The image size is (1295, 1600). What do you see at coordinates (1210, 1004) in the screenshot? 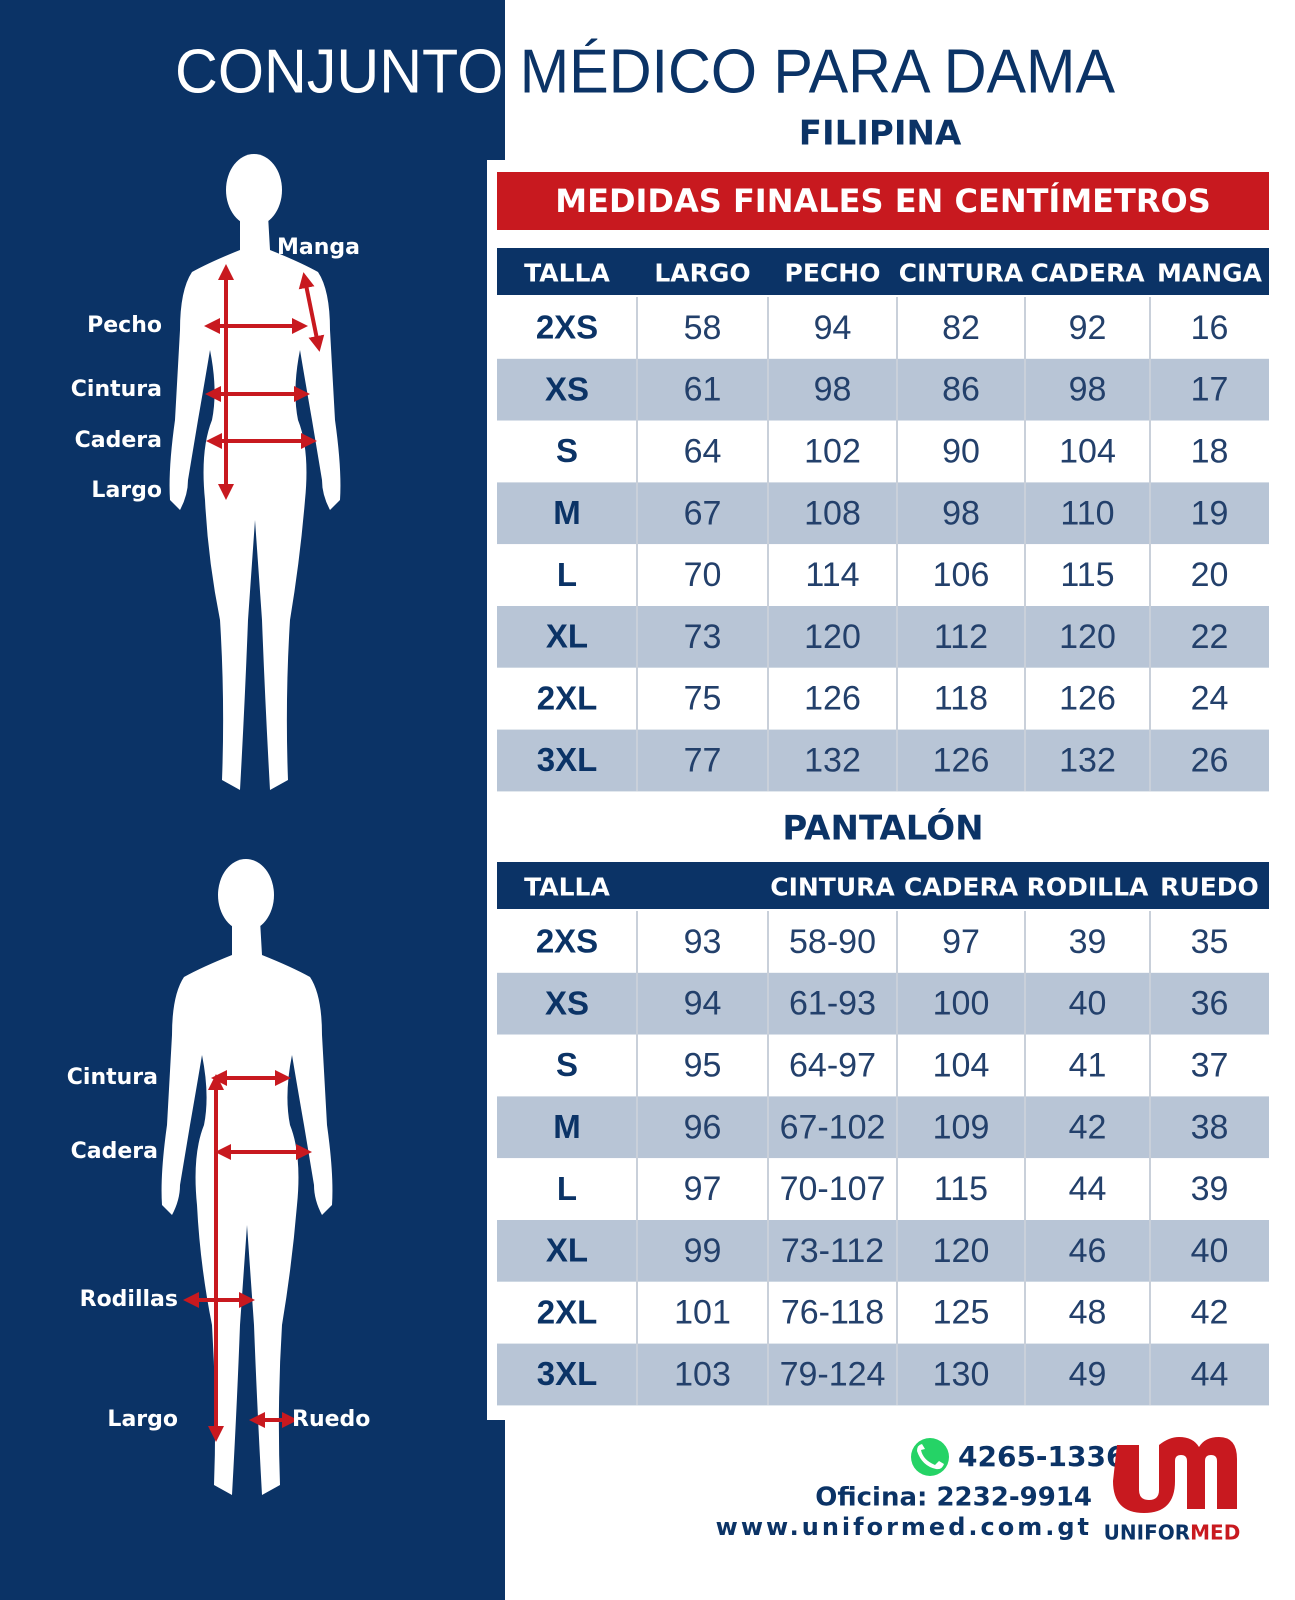
I see `table-cell: 36` at bounding box center [1210, 1004].